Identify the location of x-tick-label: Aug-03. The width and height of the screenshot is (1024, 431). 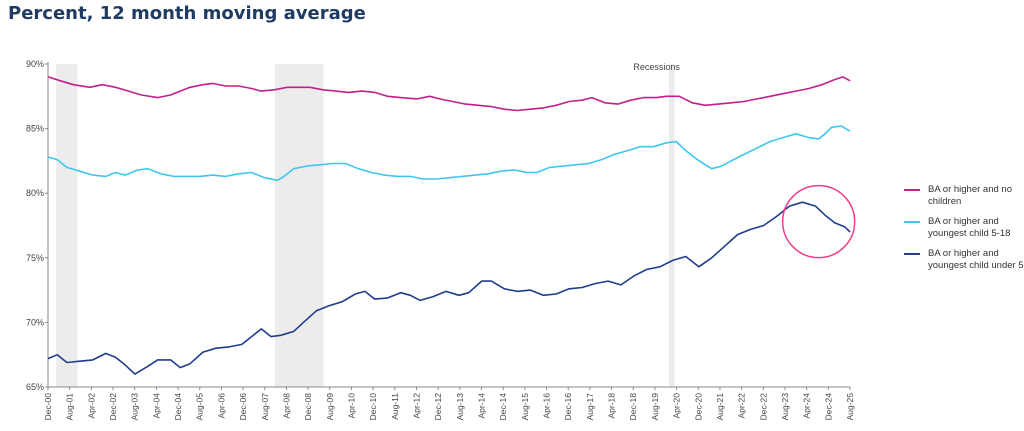
(135, 407).